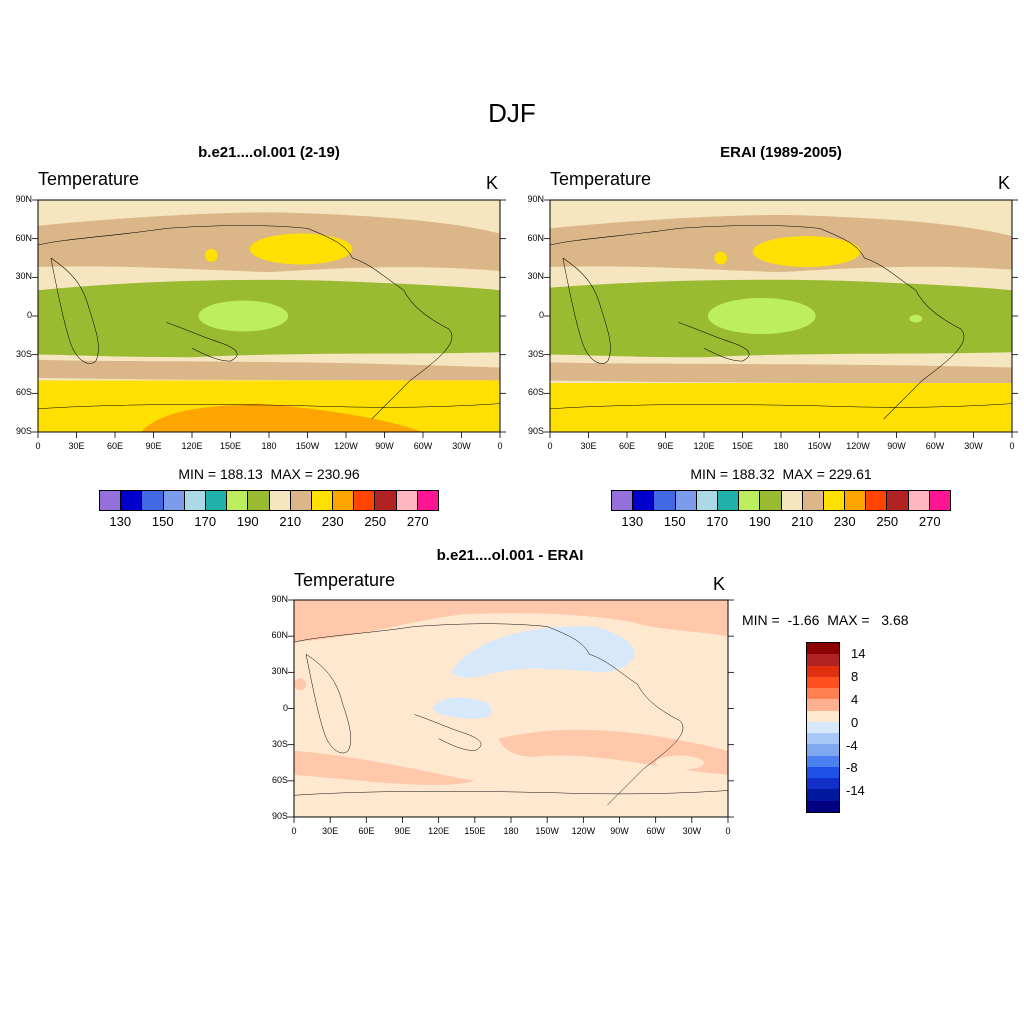 The height and width of the screenshot is (1024, 1024). What do you see at coordinates (279, 635) in the screenshot?
I see `lat-tick-label: 60N` at bounding box center [279, 635].